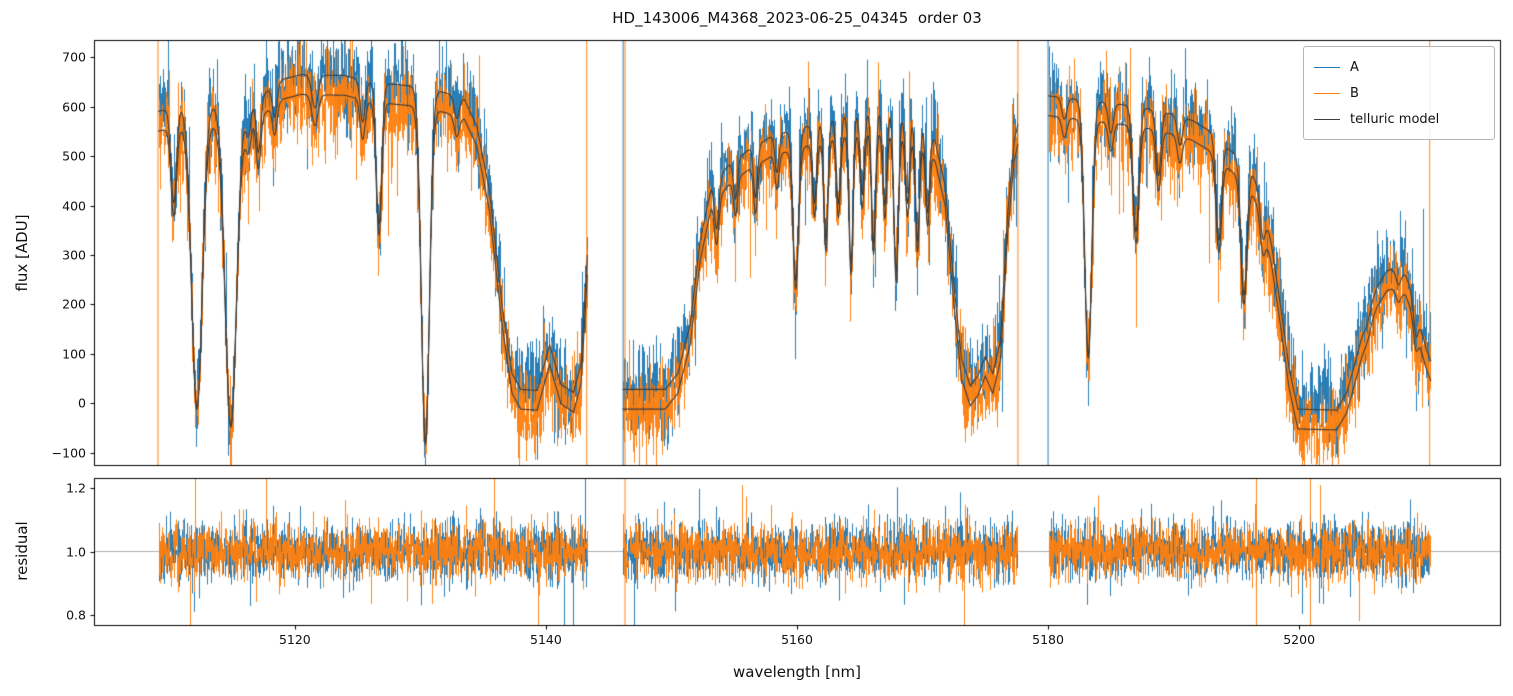  I want to click on legend-item-b: B, so click(1399, 93).